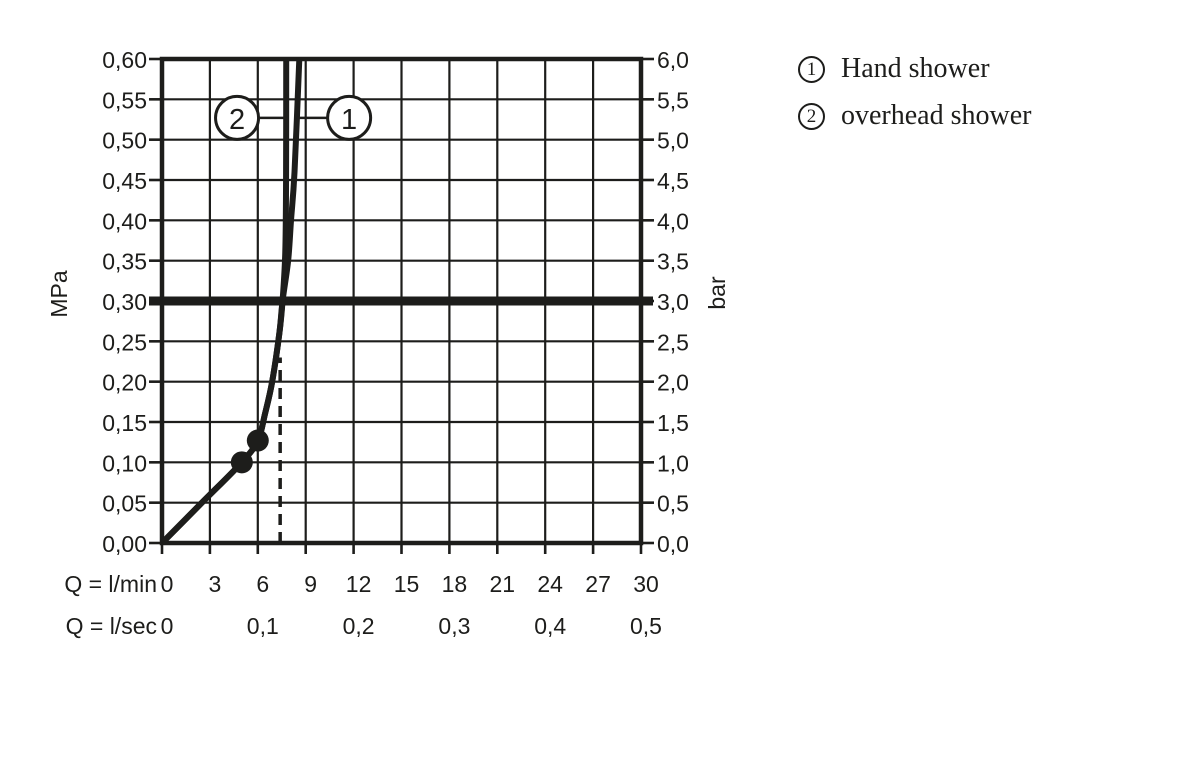  I want to click on tick-label-bar: 0,5, so click(673, 504).